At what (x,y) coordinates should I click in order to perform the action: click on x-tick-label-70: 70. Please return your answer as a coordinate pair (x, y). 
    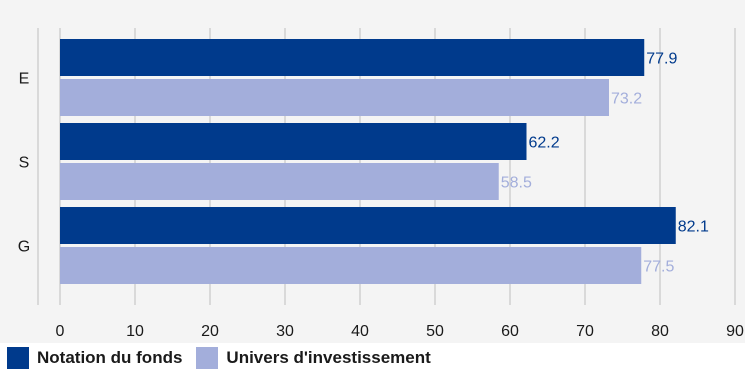
    Looking at the image, I should click on (585, 331).